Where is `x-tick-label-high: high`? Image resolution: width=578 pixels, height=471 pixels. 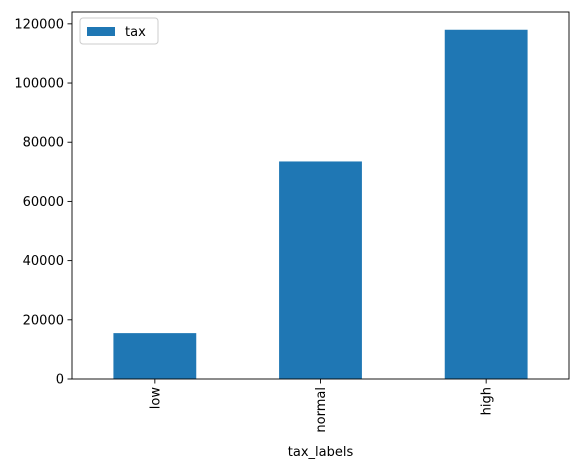
x-tick-label-high: high is located at coordinates (487, 401).